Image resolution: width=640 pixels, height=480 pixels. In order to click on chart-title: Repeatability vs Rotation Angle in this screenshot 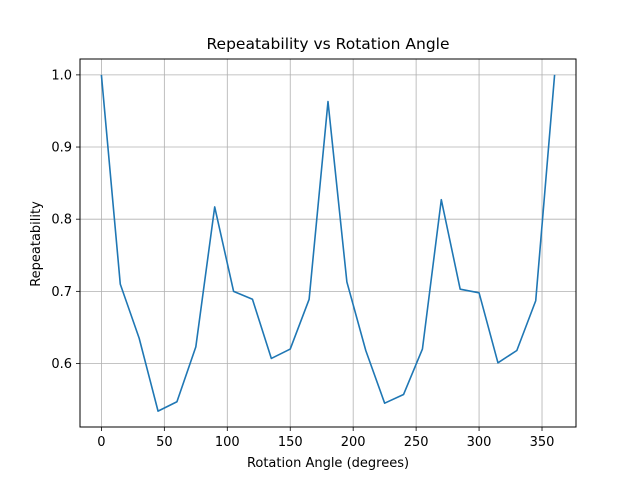, I will do `click(327, 44)`.